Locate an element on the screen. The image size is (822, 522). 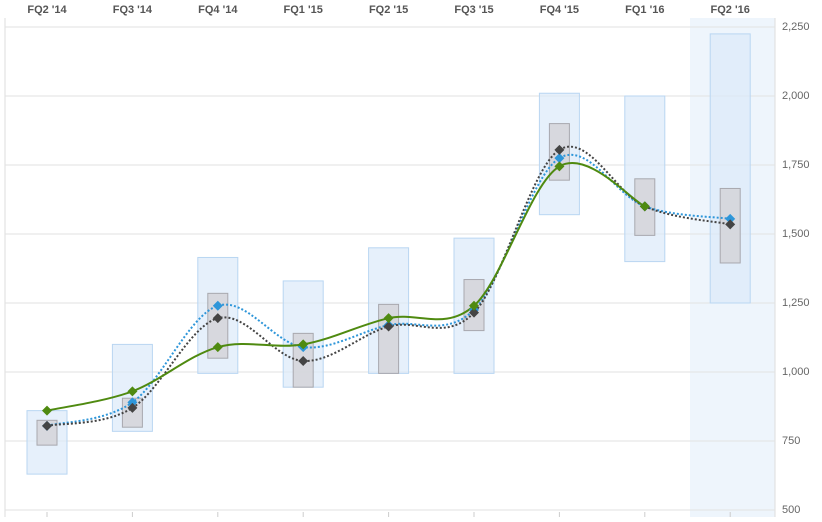
x-tick-label: FQ1 '15 is located at coordinates (303, 10).